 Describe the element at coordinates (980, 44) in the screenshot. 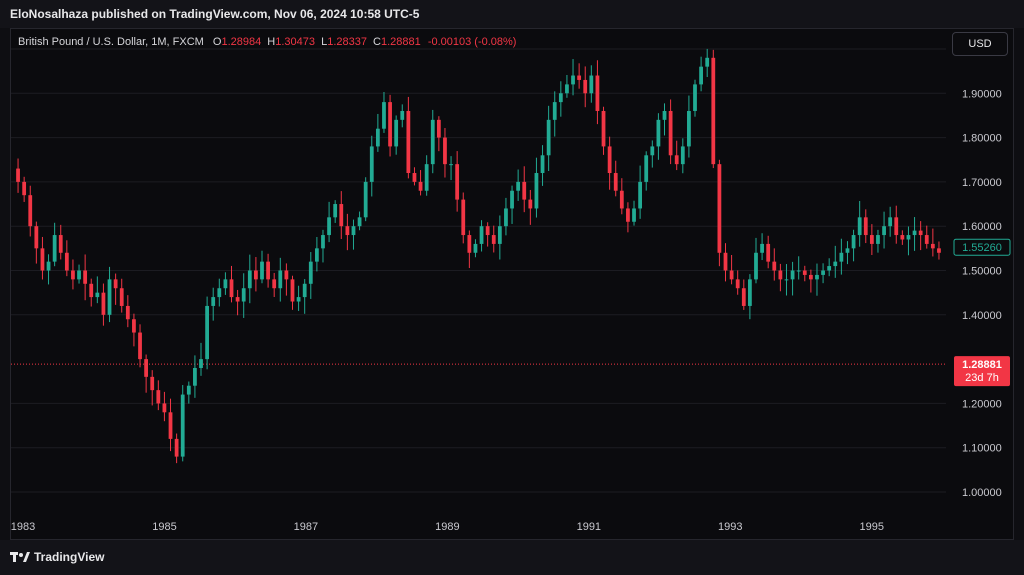

I see `currency-button: USD` at that location.